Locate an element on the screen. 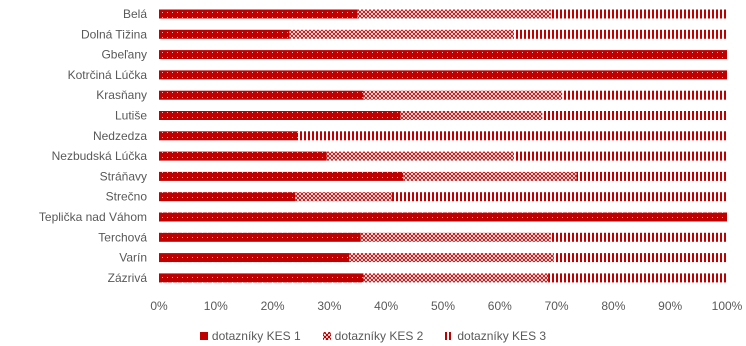 This screenshot has height=346, width=746. category-label: Lutiše is located at coordinates (131, 116).